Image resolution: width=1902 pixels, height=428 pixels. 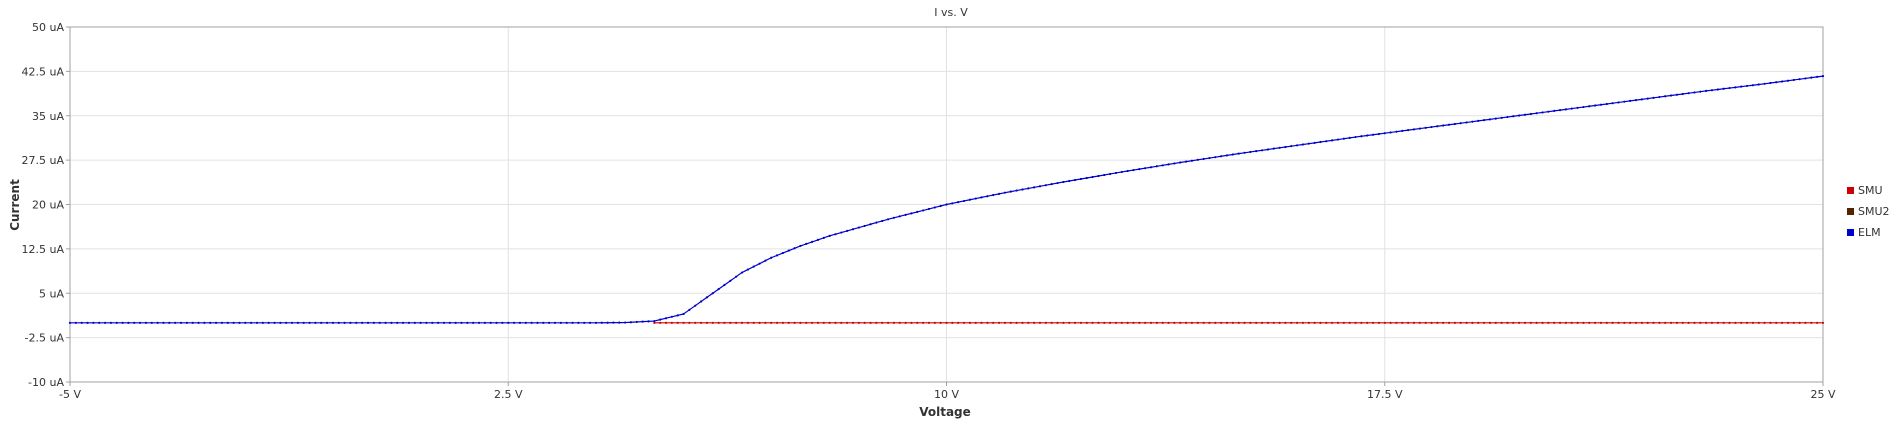 What do you see at coordinates (1864, 232) in the screenshot?
I see `legend-item-elm: ELM` at bounding box center [1864, 232].